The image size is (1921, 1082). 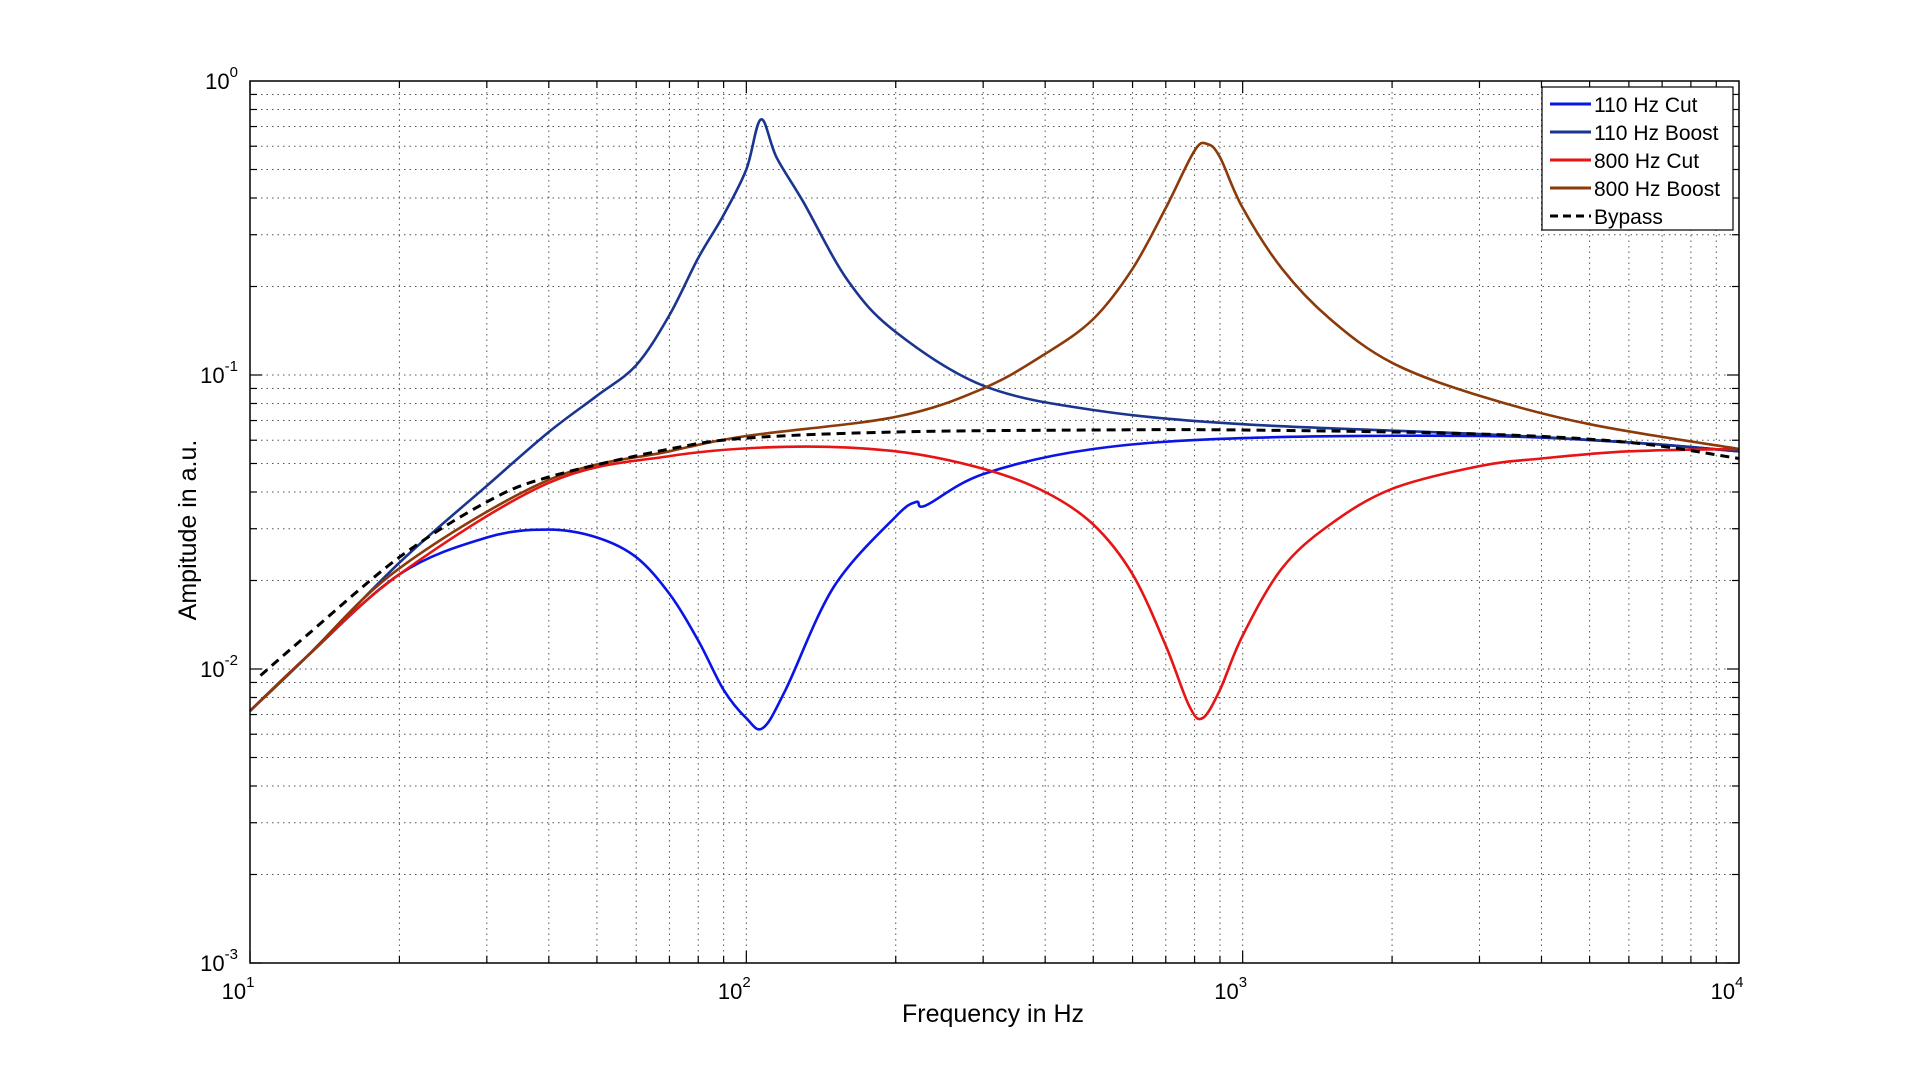 What do you see at coordinates (1628, 217) in the screenshot?
I see `legend-entry: Bypass` at bounding box center [1628, 217].